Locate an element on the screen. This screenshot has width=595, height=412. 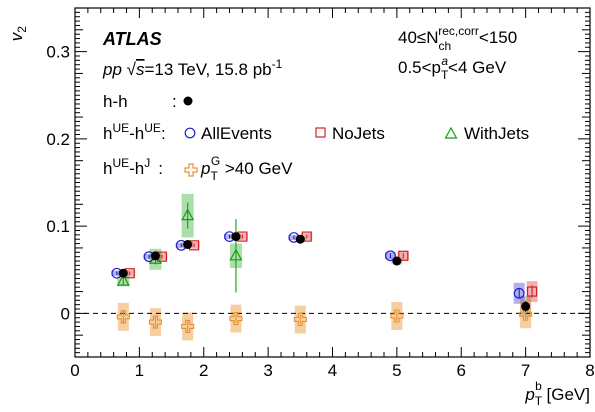
x-axis-title: pTb [GeV] is located at coordinates (557, 393).